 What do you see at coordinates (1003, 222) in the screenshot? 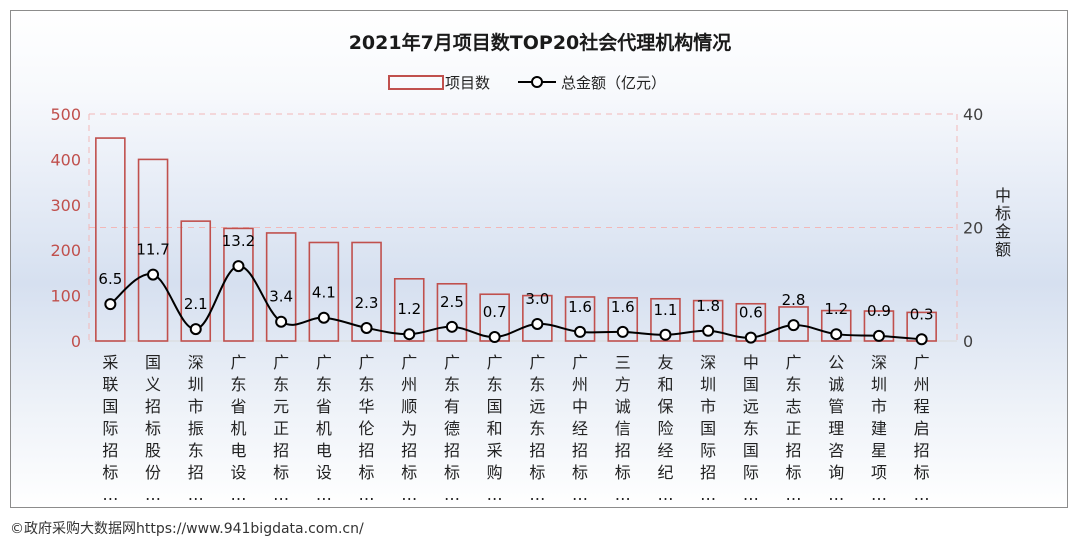
I see `y-axis-right-title: 中标金额` at bounding box center [1003, 222].